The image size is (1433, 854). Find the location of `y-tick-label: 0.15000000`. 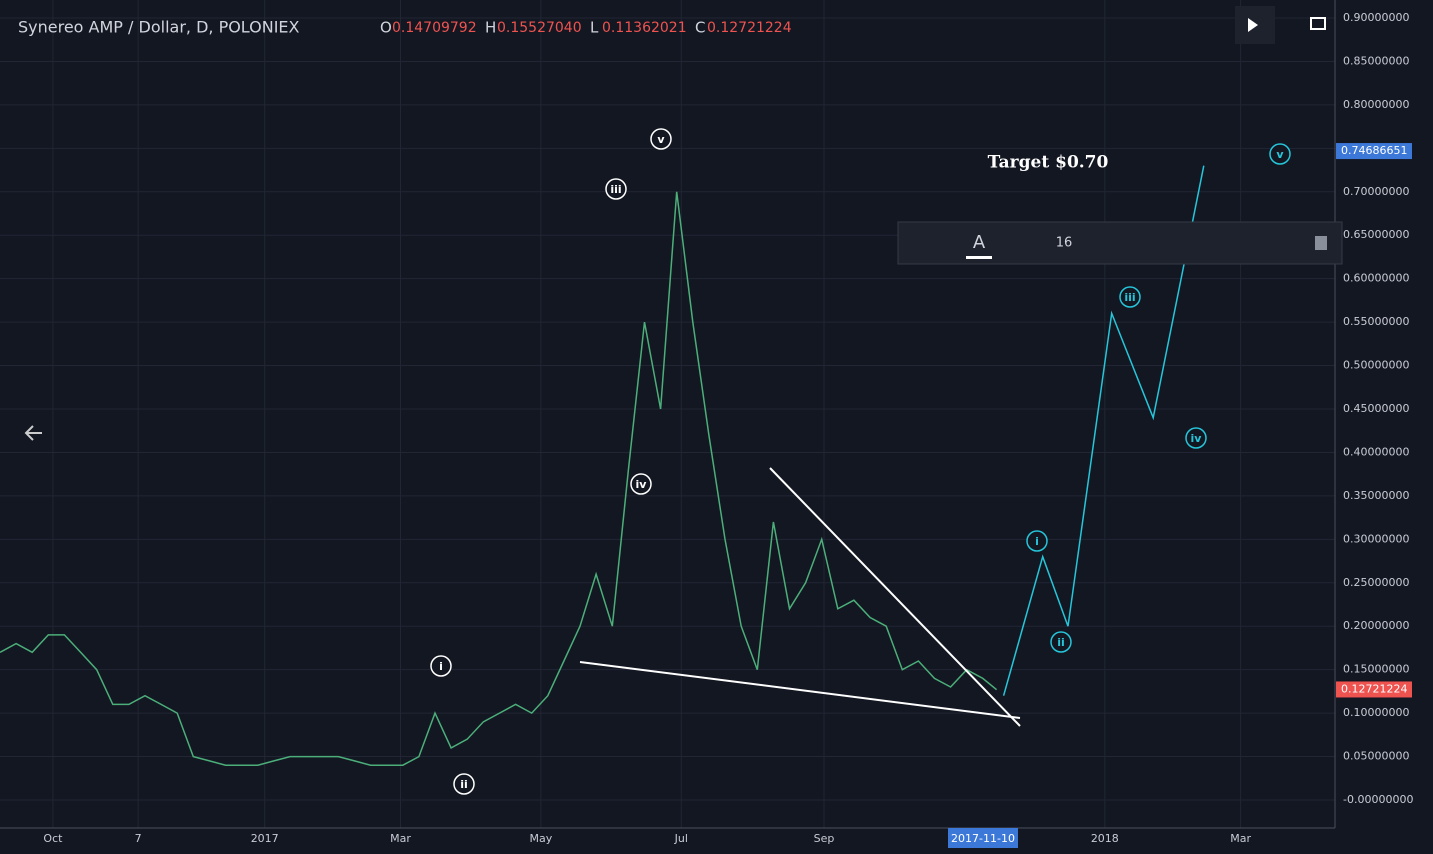

y-tick-label: 0.15000000 is located at coordinates (1376, 669).